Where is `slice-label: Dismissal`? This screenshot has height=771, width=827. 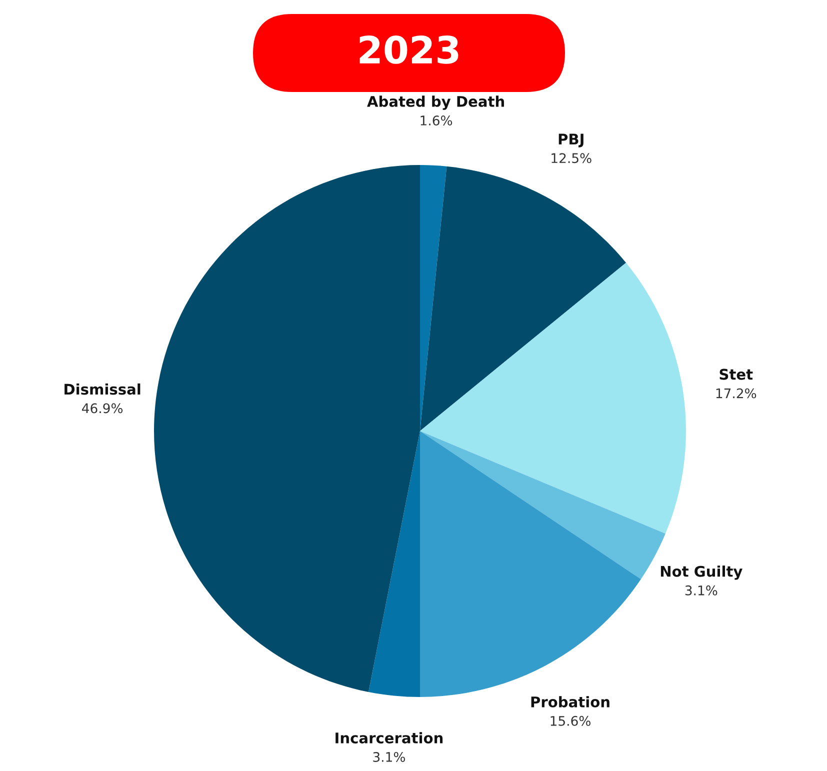
slice-label: Dismissal is located at coordinates (102, 389).